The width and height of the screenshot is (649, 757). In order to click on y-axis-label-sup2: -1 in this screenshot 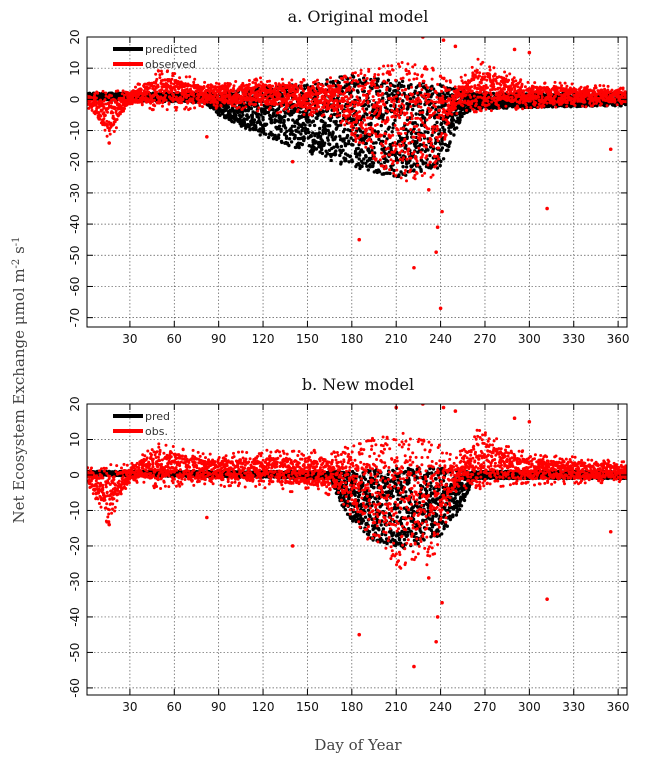, I will do `click(16, 241)`.